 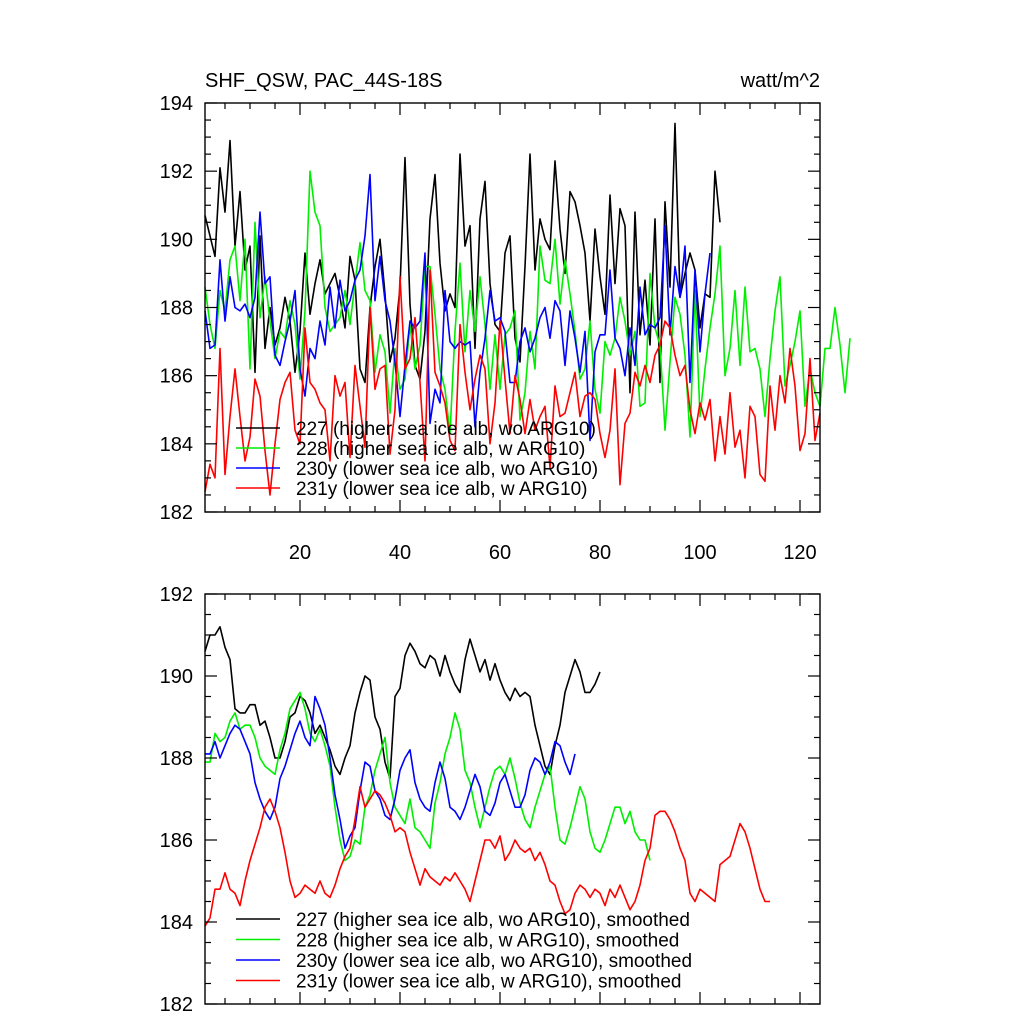 I want to click on legend-label: 230y (lower sea ice alb, wo ARG10), so click(x=447, y=469).